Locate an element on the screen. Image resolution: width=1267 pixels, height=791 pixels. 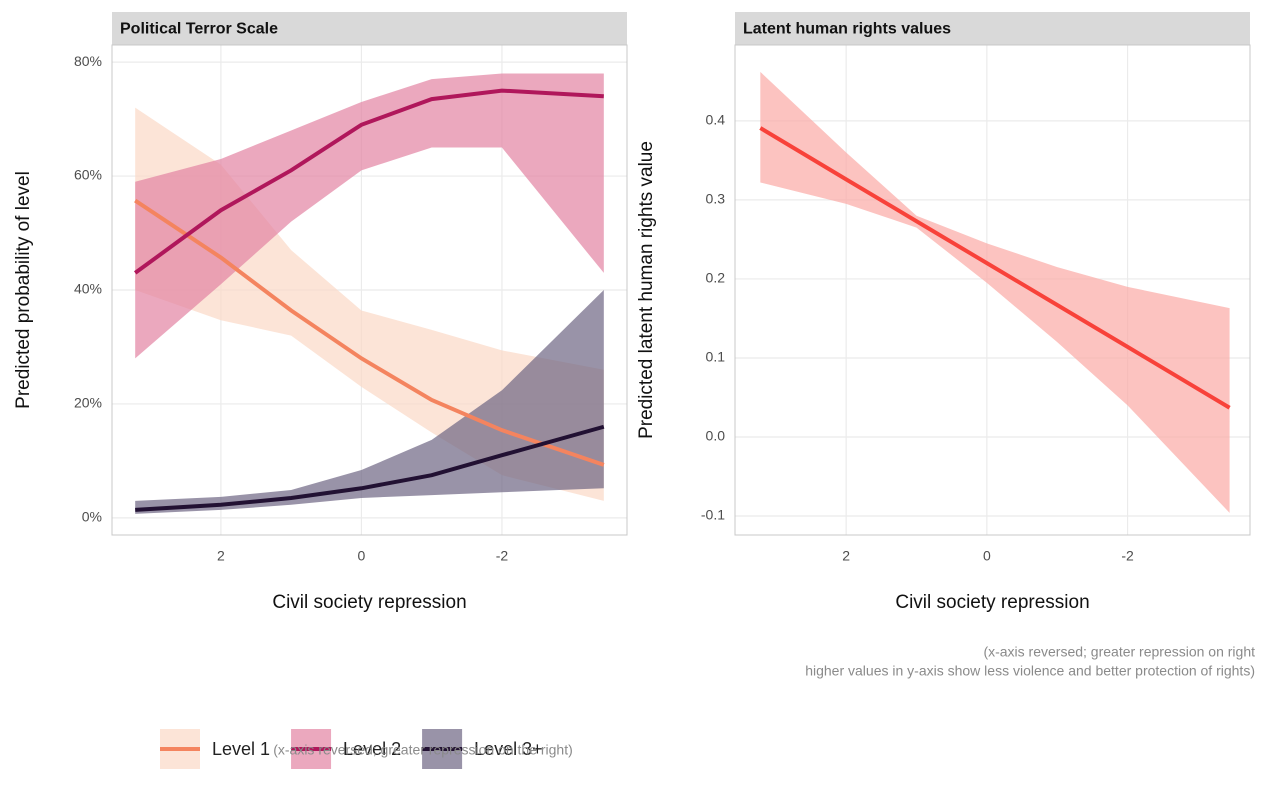
panel-title: Political Terror Scale is located at coordinates (199, 29).